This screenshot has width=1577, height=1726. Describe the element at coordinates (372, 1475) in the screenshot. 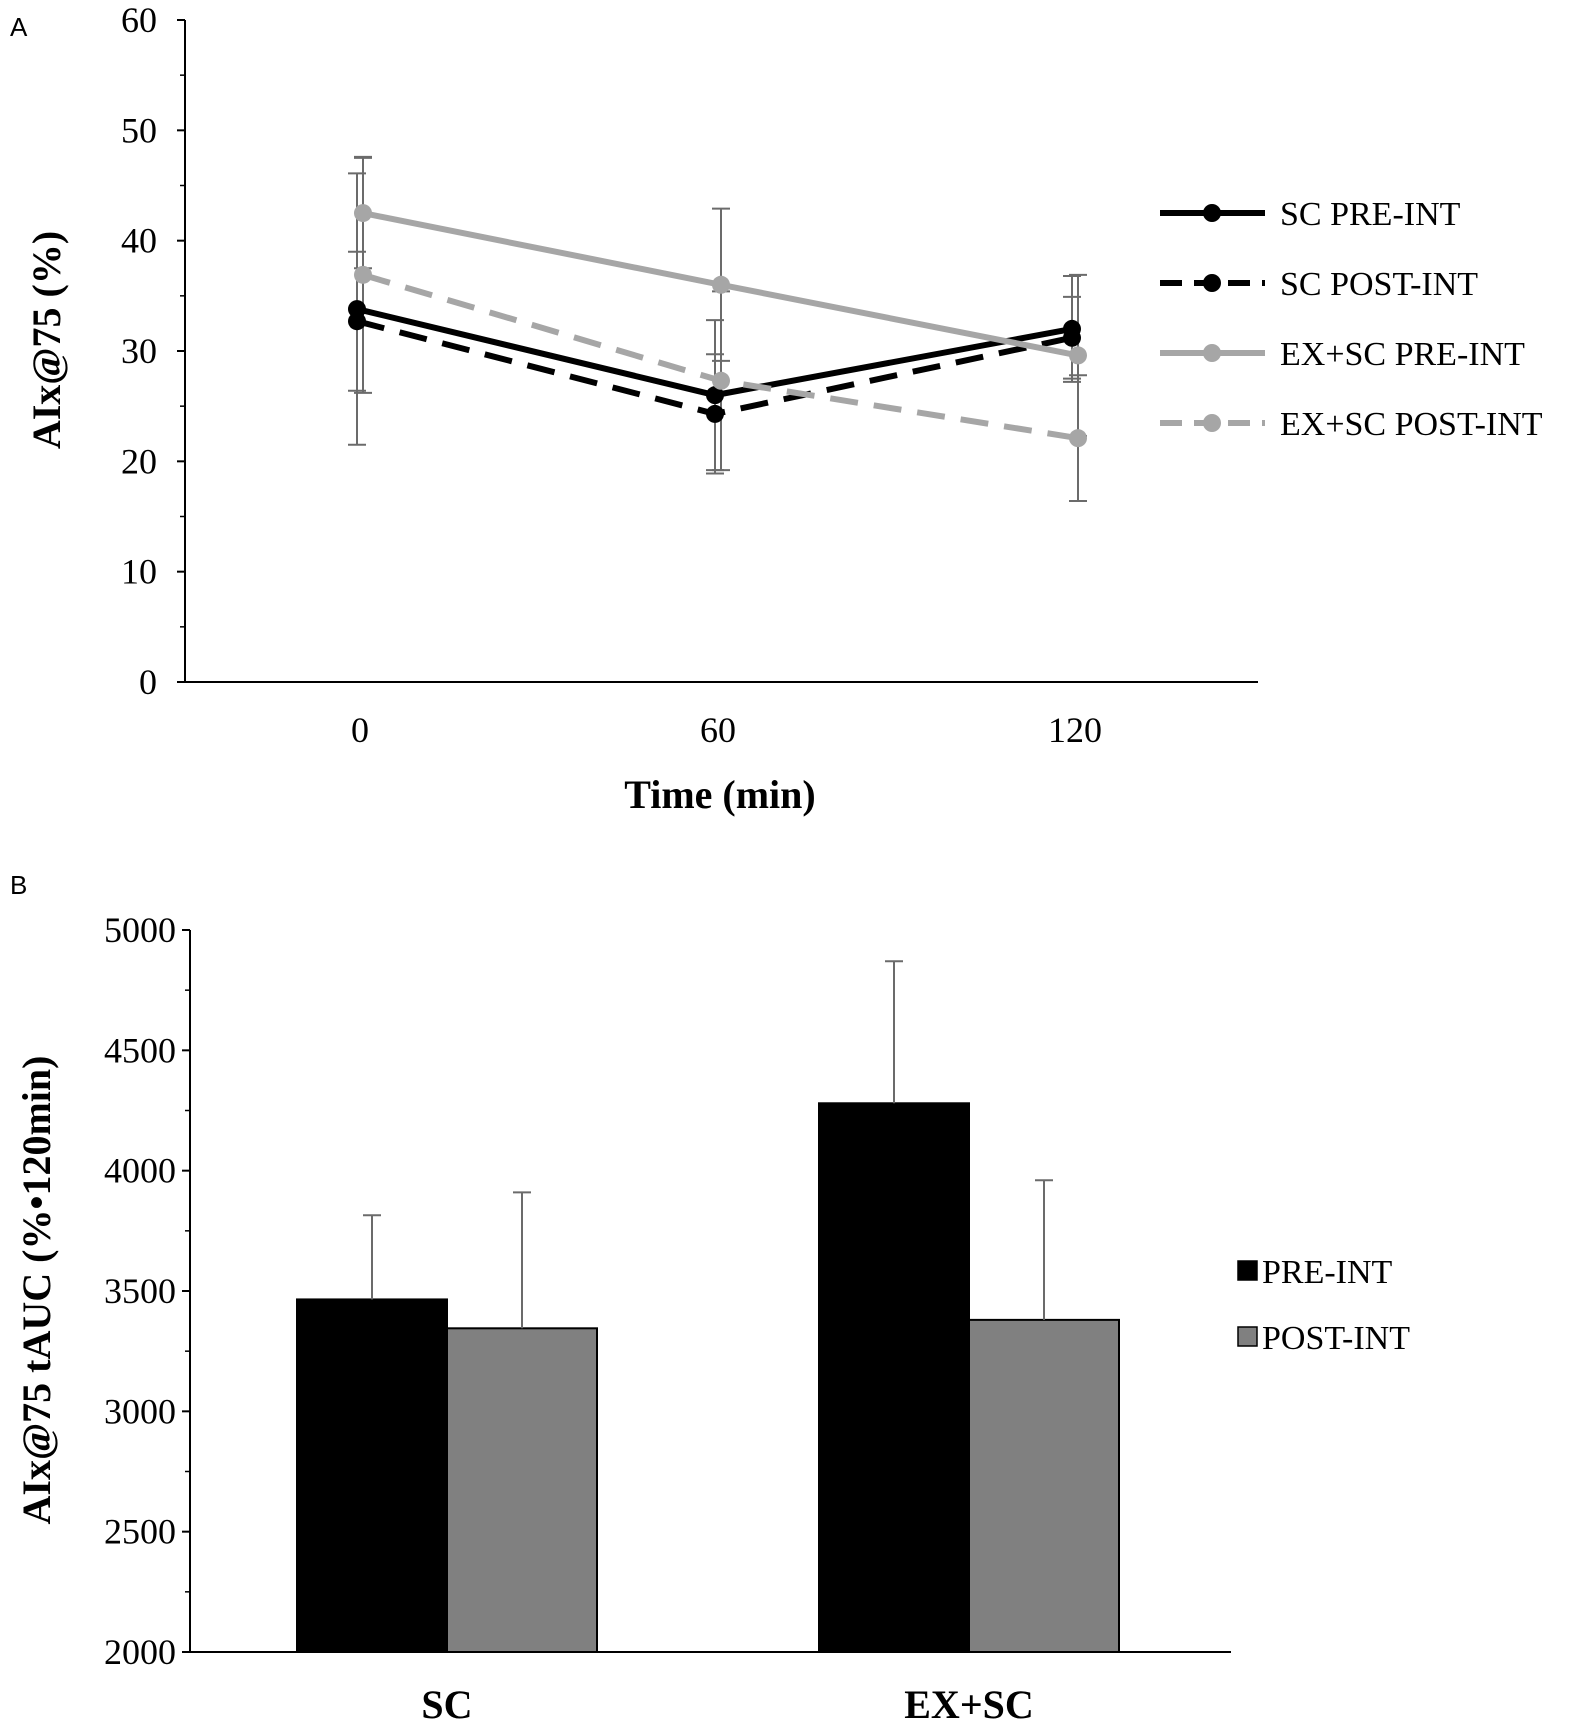

I see `bar-pre-int-sc` at that location.